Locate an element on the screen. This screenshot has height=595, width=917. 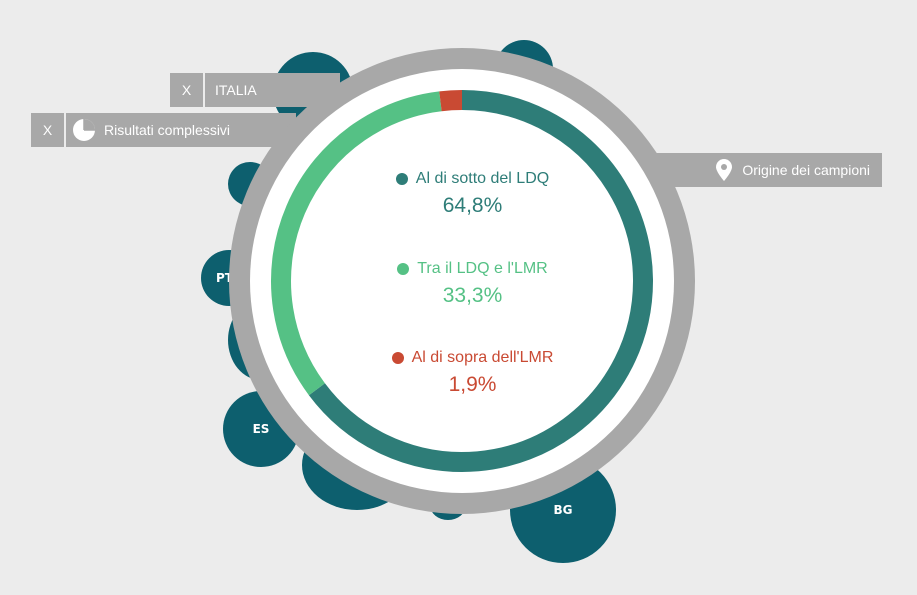
legend-label: Al di sotto del LDQ is located at coordinates (482, 178).